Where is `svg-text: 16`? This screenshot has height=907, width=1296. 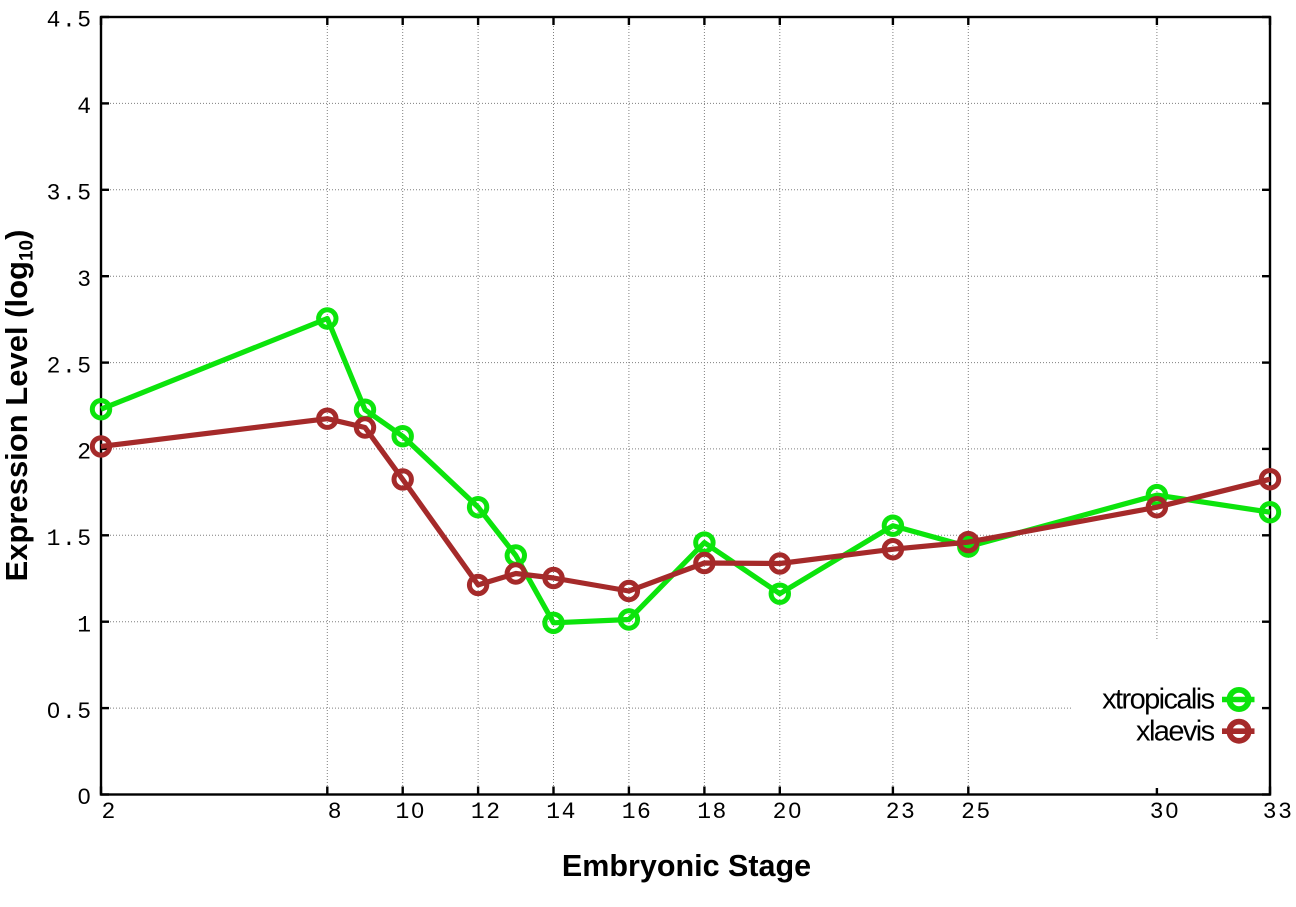
svg-text: 16 is located at coordinates (637, 812).